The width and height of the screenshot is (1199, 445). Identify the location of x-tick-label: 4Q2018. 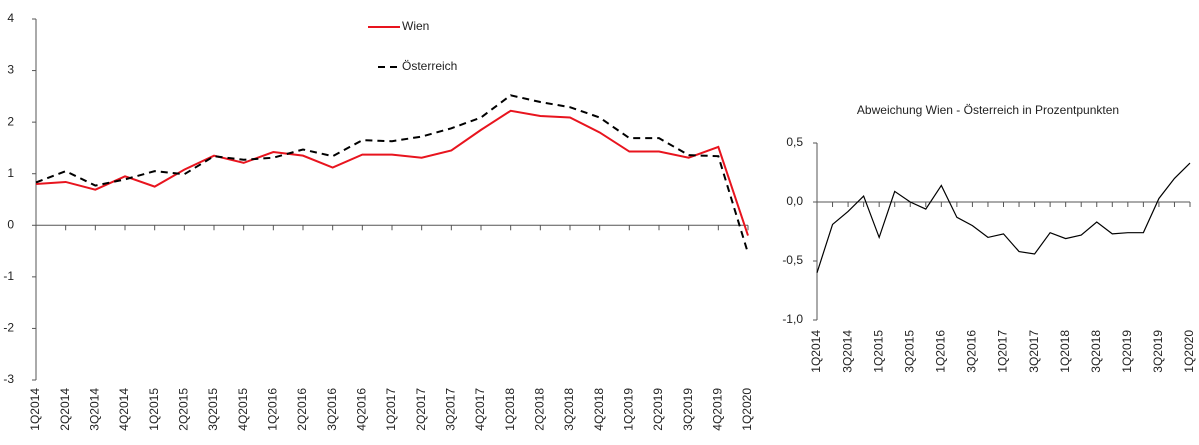
(599, 409).